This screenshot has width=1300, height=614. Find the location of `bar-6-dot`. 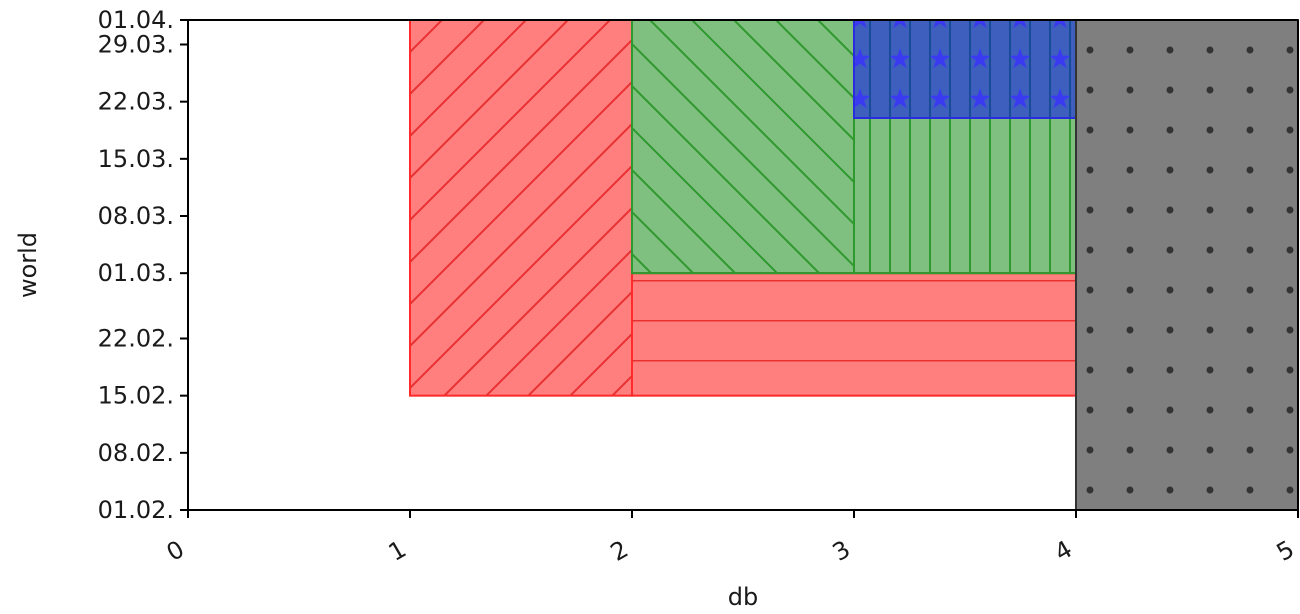

bar-6-dot is located at coordinates (1187, 265).